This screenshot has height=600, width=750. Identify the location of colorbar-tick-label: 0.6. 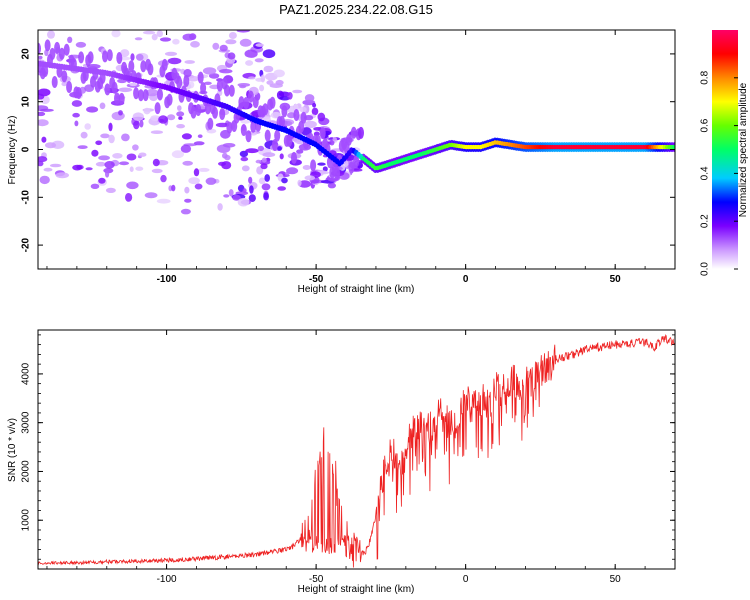
(705, 125).